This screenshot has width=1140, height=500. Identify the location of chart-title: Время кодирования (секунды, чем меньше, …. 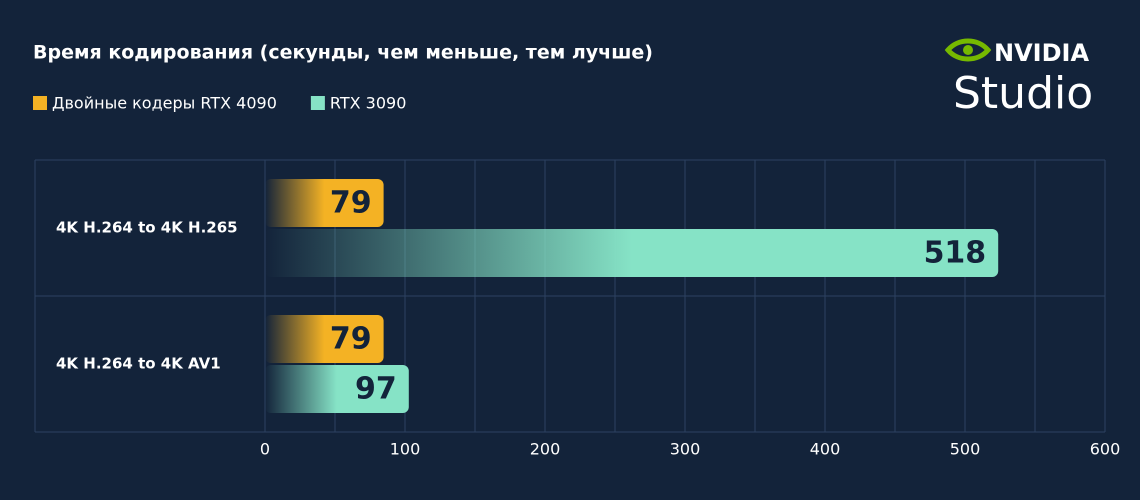
(343, 53).